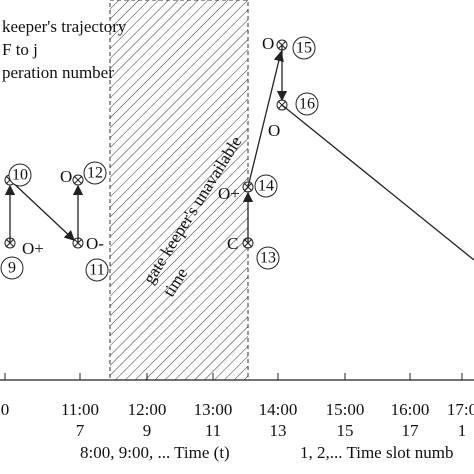 The image size is (474, 474). Describe the element at coordinates (95, 243) in the screenshot. I see `node-label: O-` at that location.